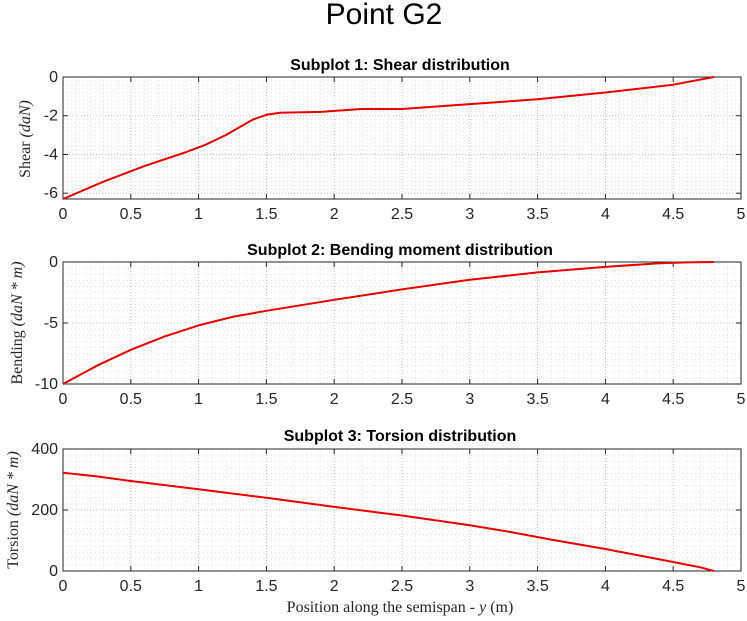 The height and width of the screenshot is (621, 747). Describe the element at coordinates (400, 250) in the screenshot. I see `subplot-title: Subplot 2: Bending moment distribution` at that location.